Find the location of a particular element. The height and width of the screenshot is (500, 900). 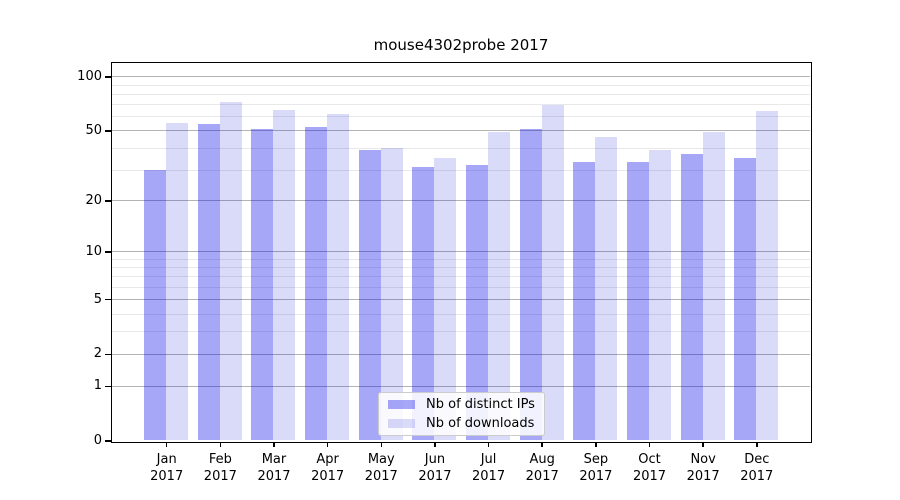

x-tick-label-mar: Mar 2017 is located at coordinates (274, 468).